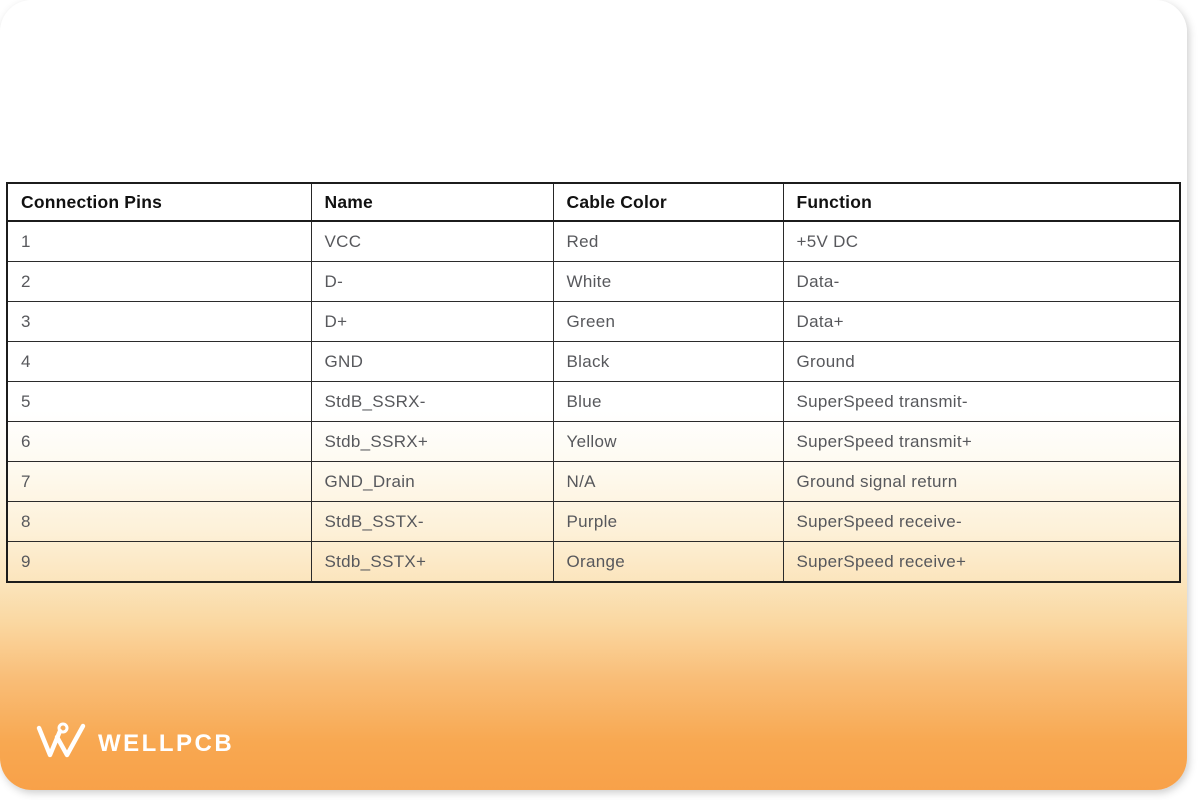 The width and height of the screenshot is (1200, 800). What do you see at coordinates (668, 441) in the screenshot?
I see `cell-cable-color: Yellow` at bounding box center [668, 441].